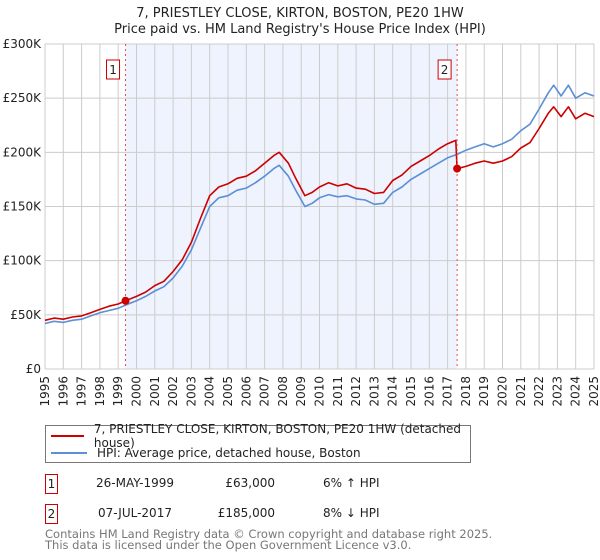  What do you see at coordinates (23, 207) in the screenshot?
I see `y-tick-label: £150K` at bounding box center [23, 207].